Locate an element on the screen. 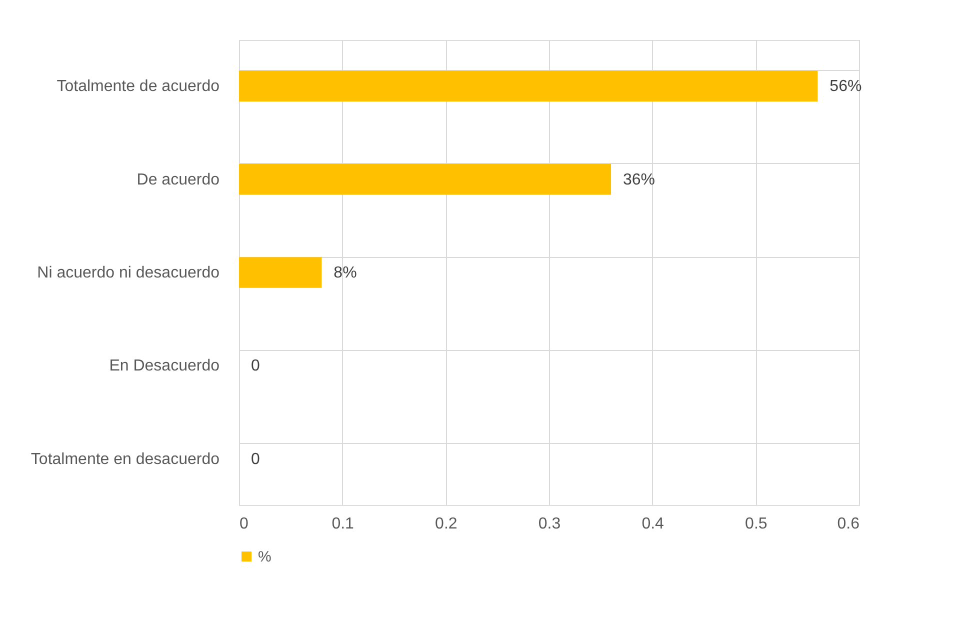 Image resolution: width=960 pixels, height=617 pixels. x-tick-label: 0.2 is located at coordinates (446, 524).